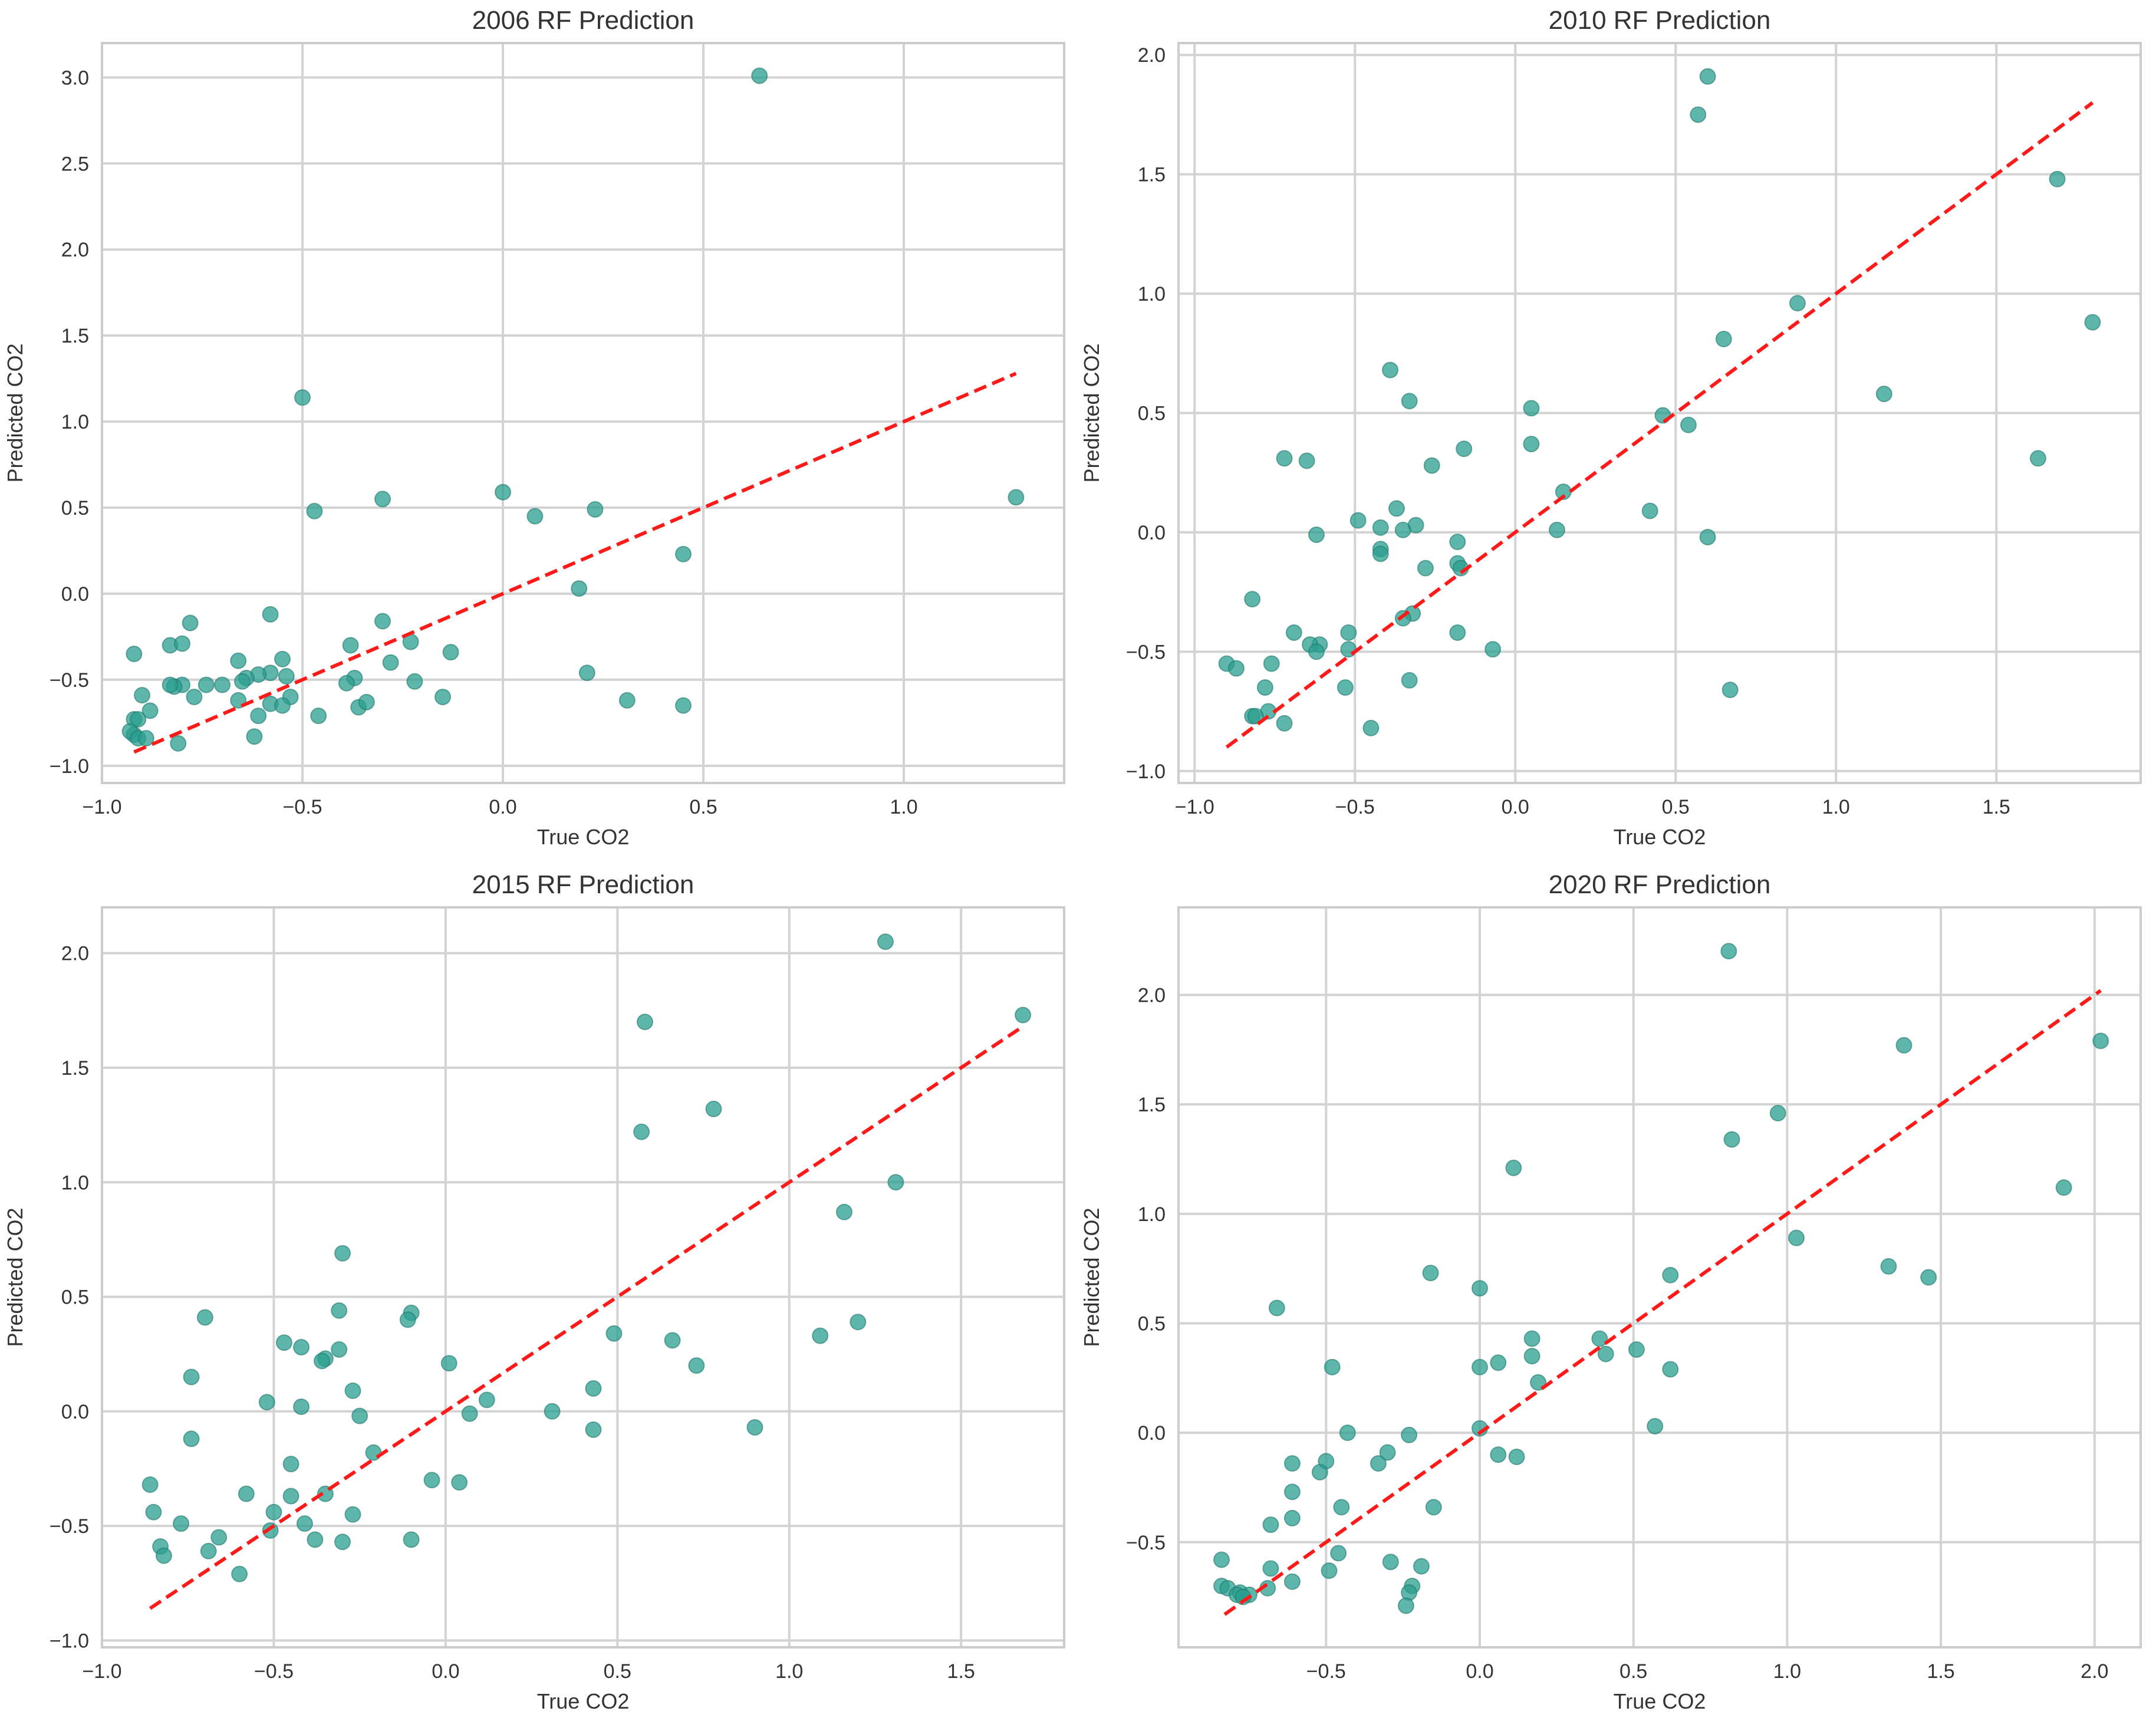  I want to click on y-tick-label: 0.0, so click(1152, 1433).